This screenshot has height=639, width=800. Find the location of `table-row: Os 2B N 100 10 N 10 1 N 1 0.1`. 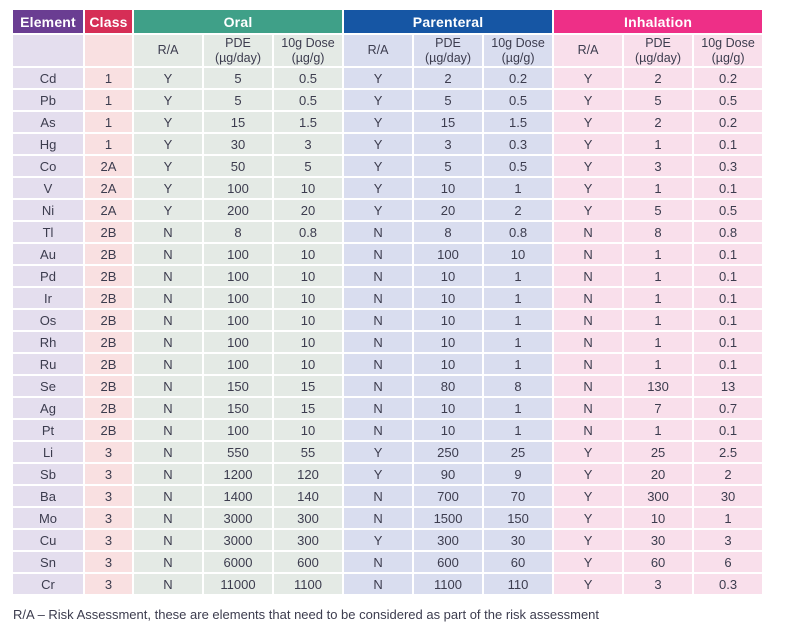

table-row: Os 2B N 100 10 N 10 1 N 1 0.1 is located at coordinates (388, 320).